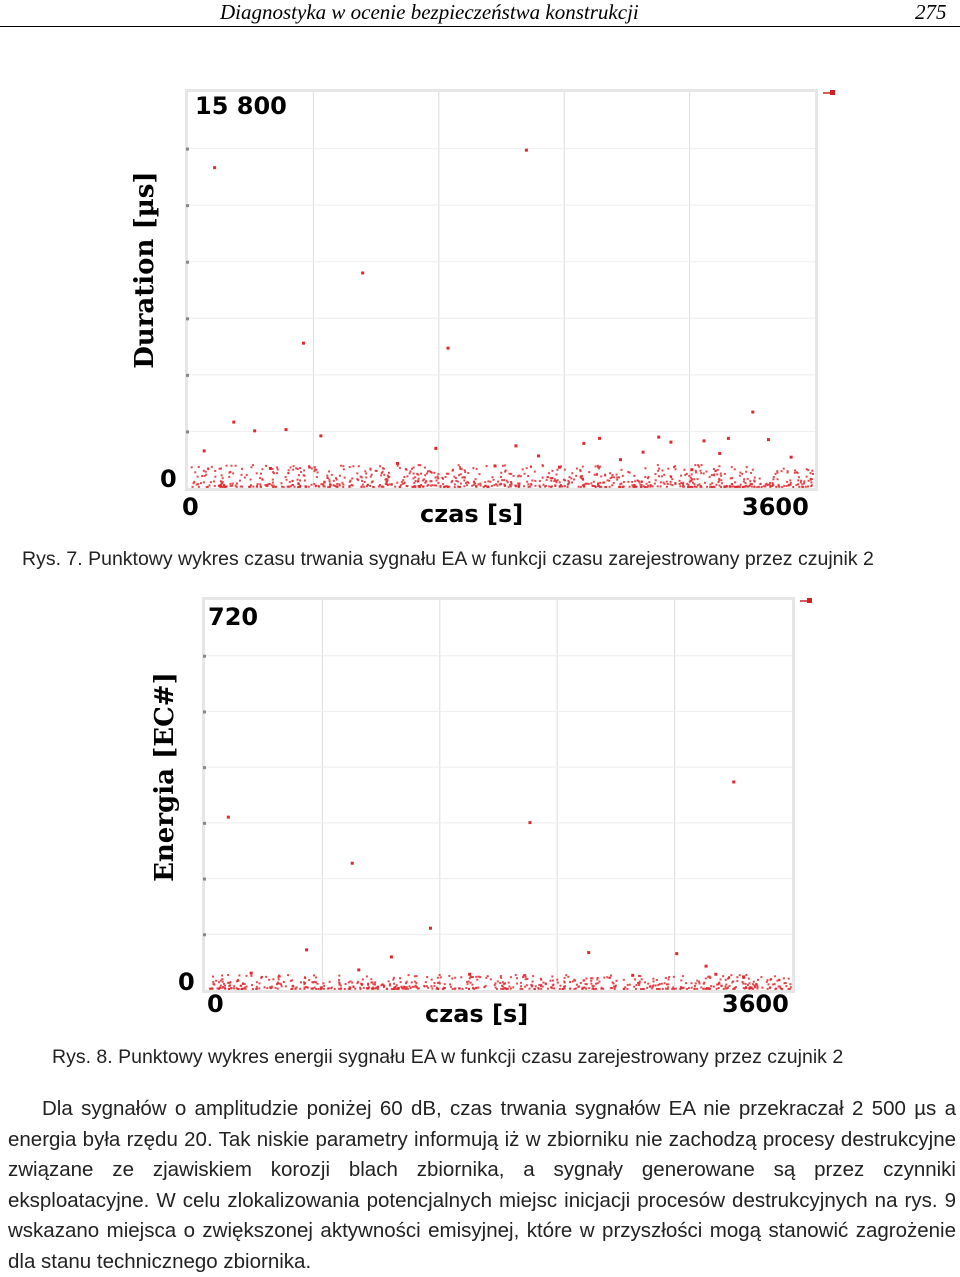 This screenshot has width=960, height=1277. I want to click on axis-tick, so click(187, 432).